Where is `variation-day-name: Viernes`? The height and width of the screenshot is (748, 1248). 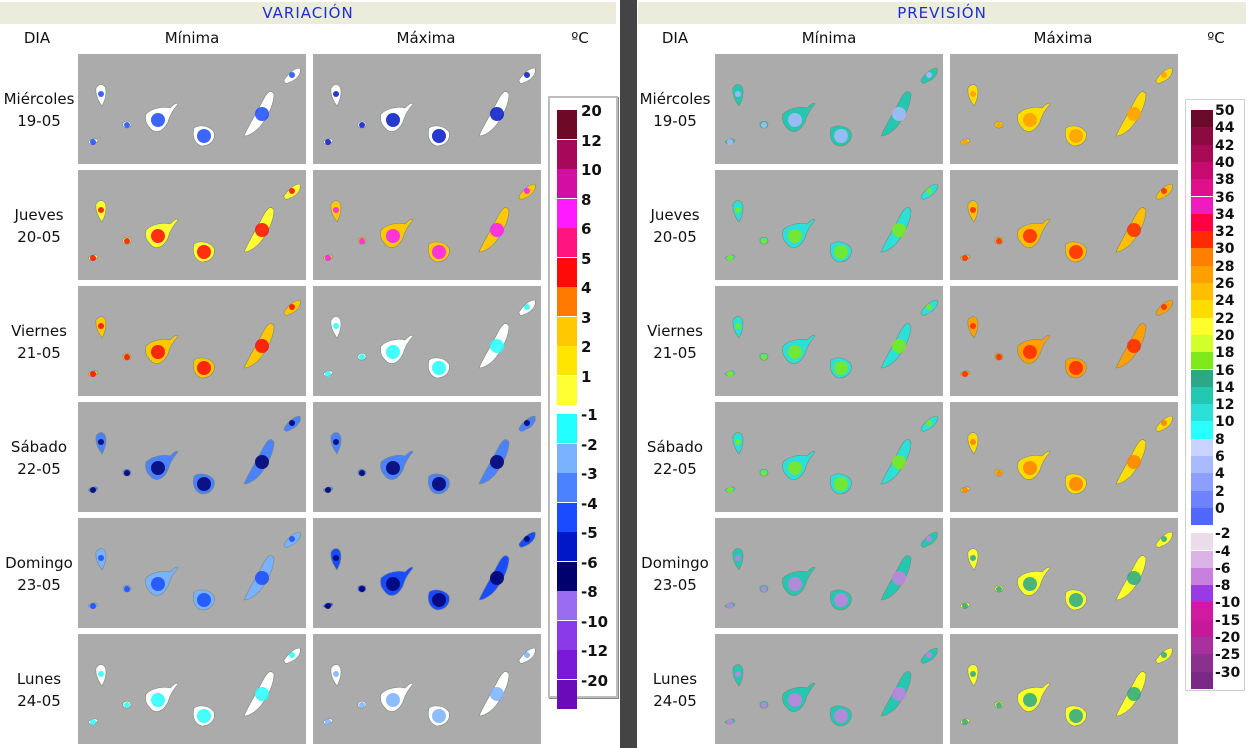 variation-day-name: Viernes is located at coordinates (39, 331).